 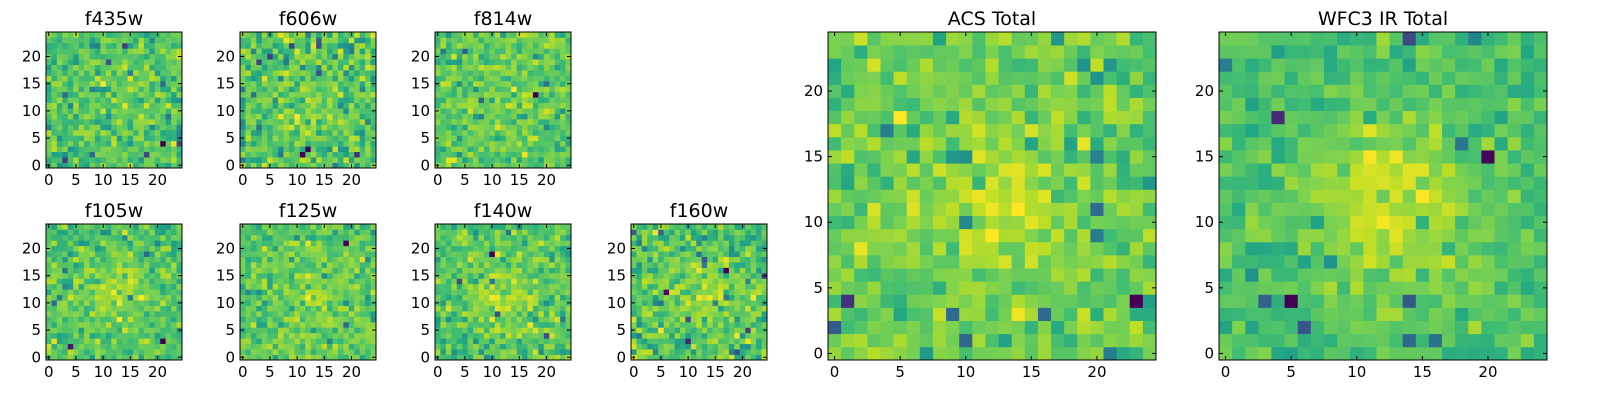 I want to click on y-tick-label: 5, so click(x=425, y=330).